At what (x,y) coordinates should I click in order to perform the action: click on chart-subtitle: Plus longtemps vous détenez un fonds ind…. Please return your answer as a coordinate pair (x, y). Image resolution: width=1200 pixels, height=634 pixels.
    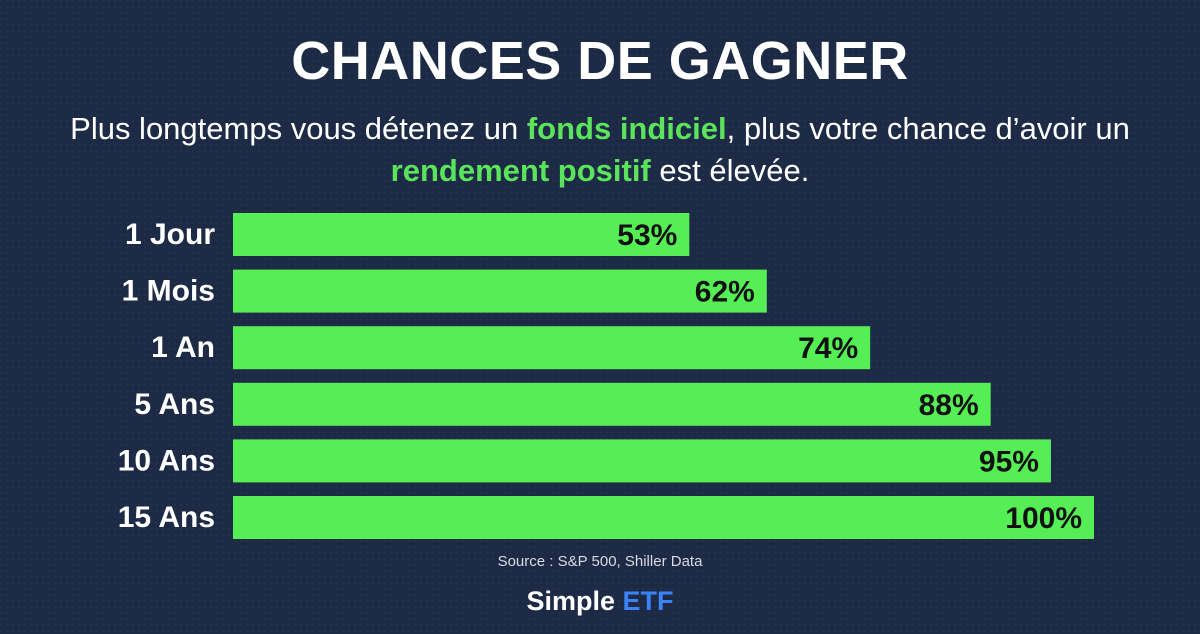
    Looking at the image, I should click on (600, 150).